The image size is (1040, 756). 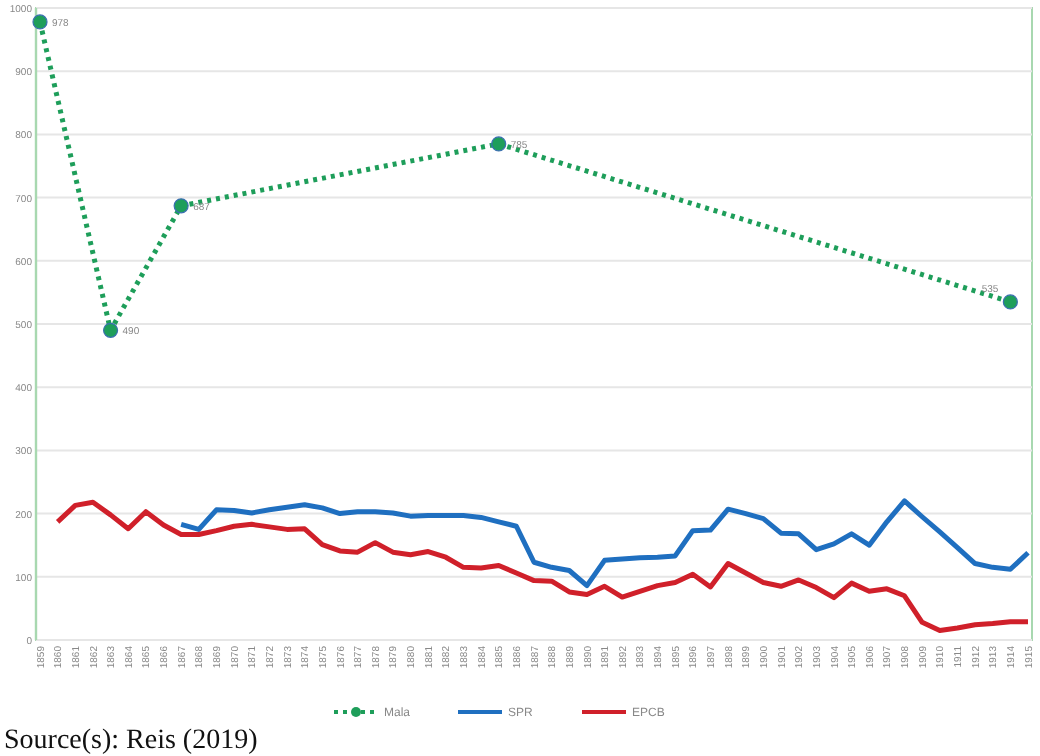 I want to click on line-series, so click(x=604, y=543).